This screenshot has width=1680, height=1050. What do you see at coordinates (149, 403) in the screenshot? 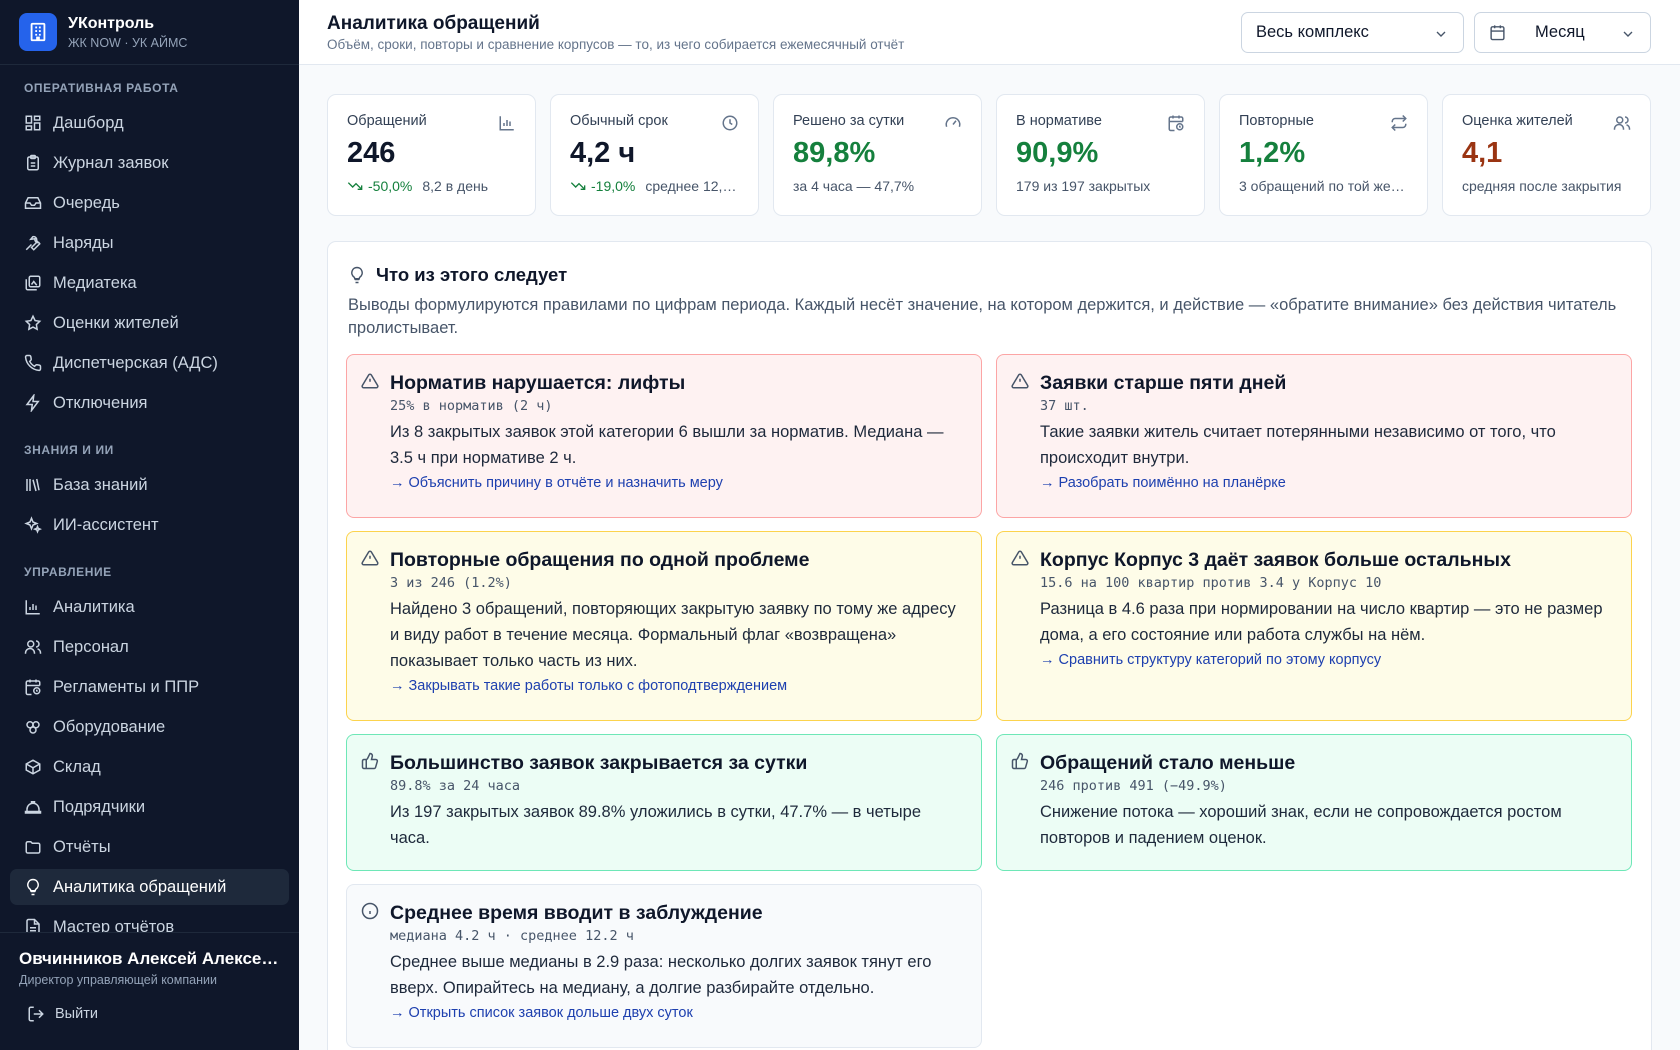
I see `sidebar-item-outages: Отключения` at bounding box center [149, 403].